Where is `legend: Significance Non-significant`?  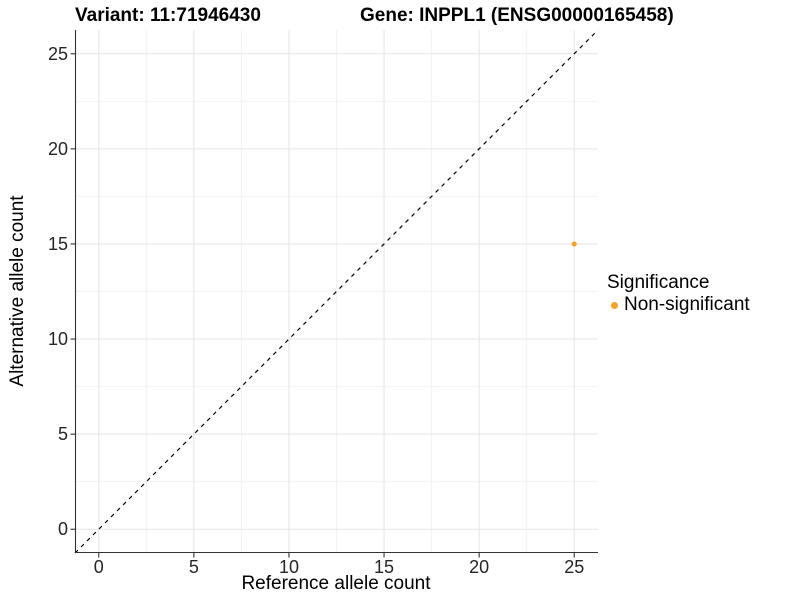
legend: Significance Non-significant is located at coordinates (678, 293).